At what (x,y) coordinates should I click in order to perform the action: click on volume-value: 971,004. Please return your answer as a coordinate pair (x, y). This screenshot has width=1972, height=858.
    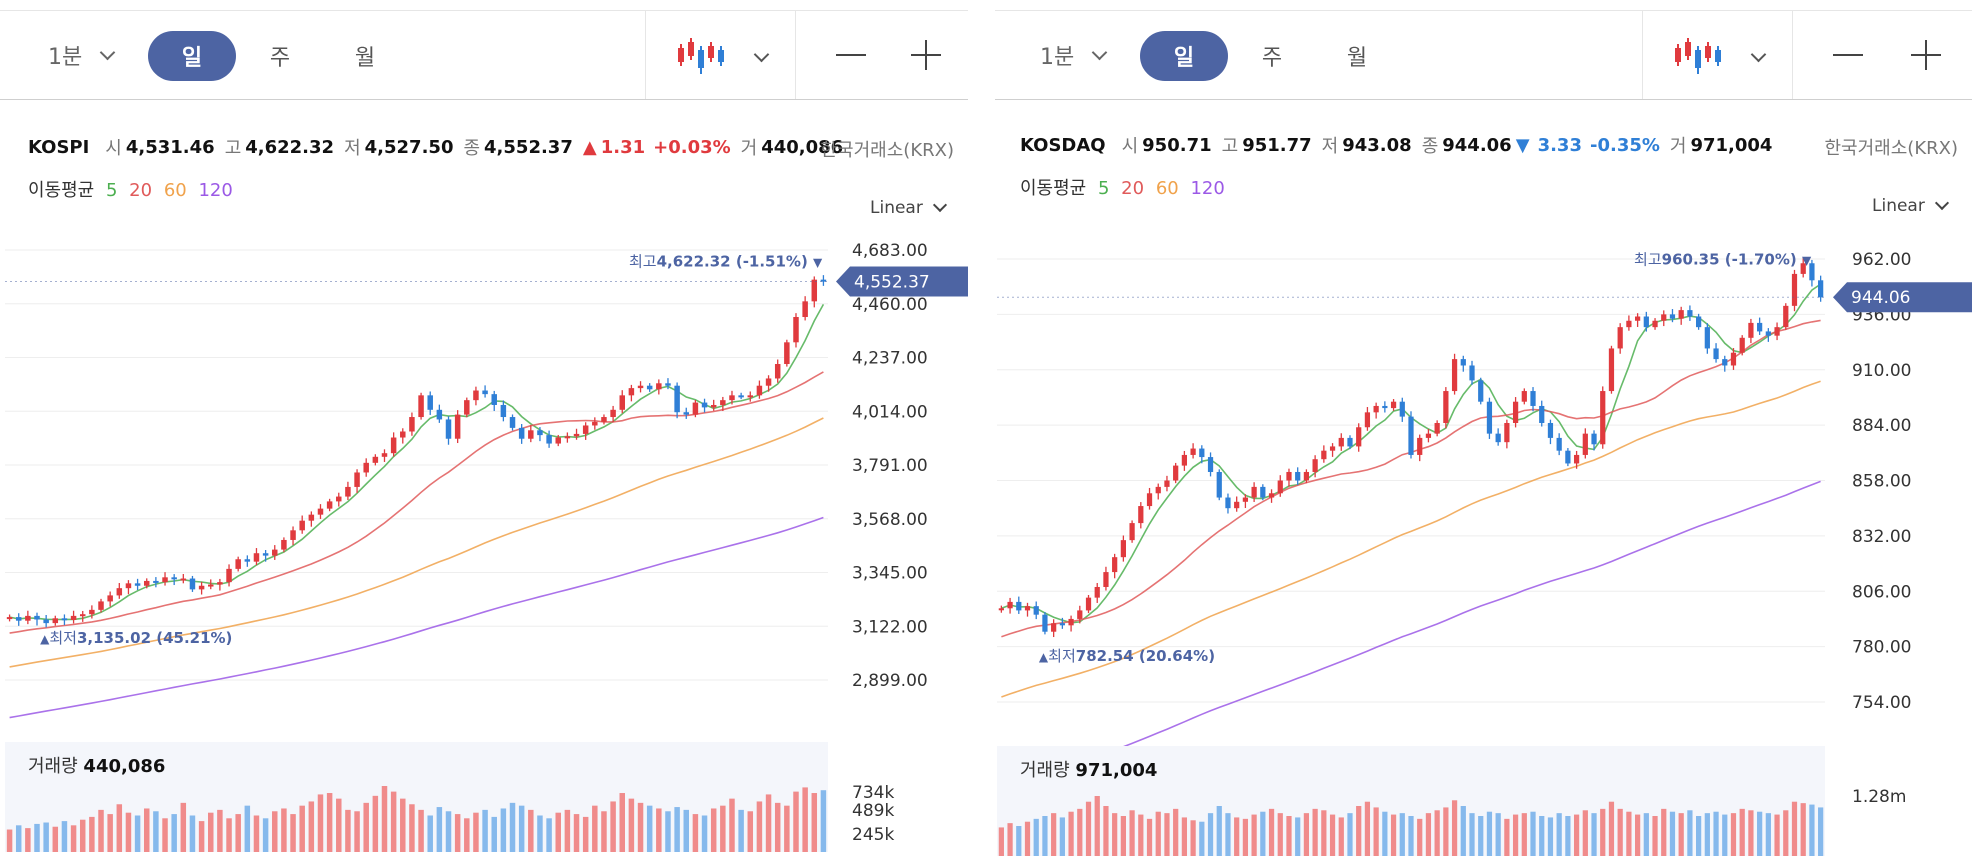
    Looking at the image, I should click on (1731, 145).